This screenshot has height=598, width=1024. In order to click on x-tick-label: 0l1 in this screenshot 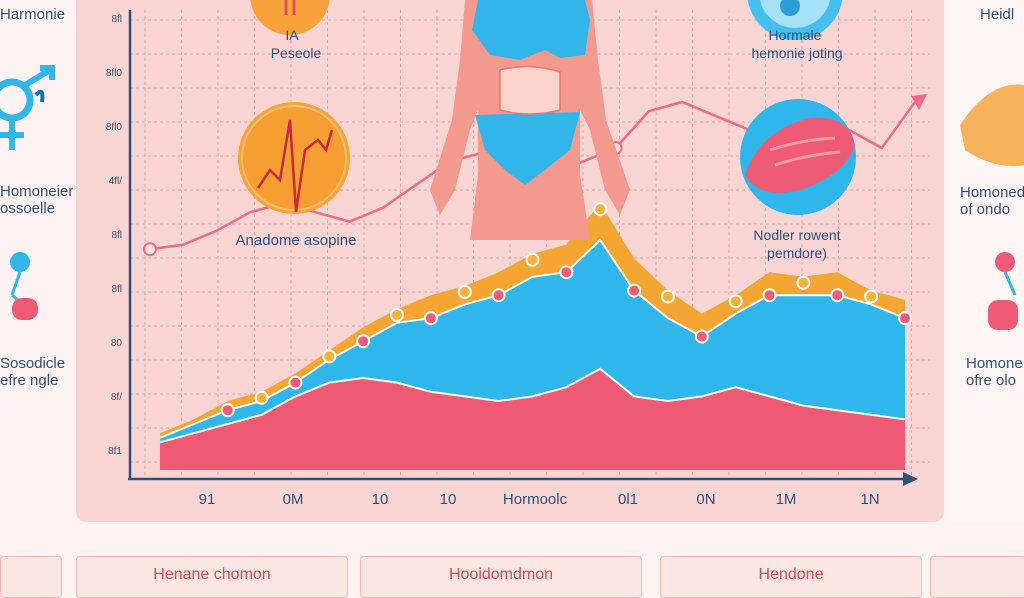, I will do `click(628, 499)`.